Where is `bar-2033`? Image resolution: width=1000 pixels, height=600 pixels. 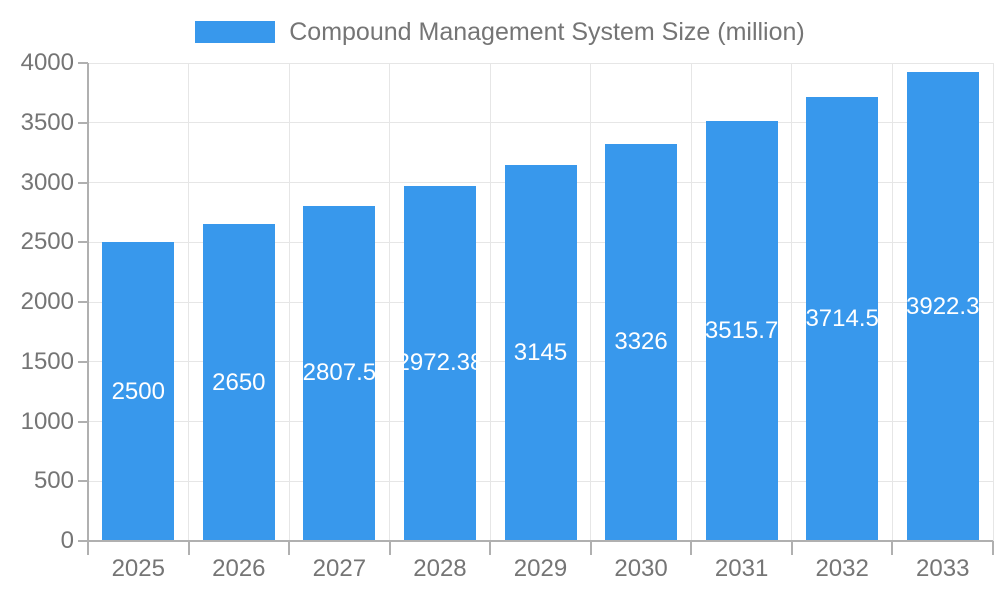
bar-2033 is located at coordinates (942, 306).